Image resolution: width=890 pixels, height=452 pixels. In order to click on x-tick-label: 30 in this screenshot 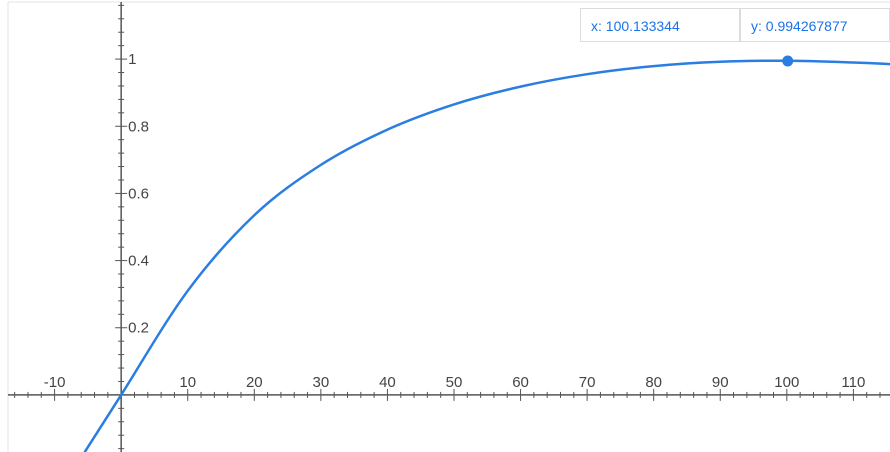, I will do `click(321, 382)`.